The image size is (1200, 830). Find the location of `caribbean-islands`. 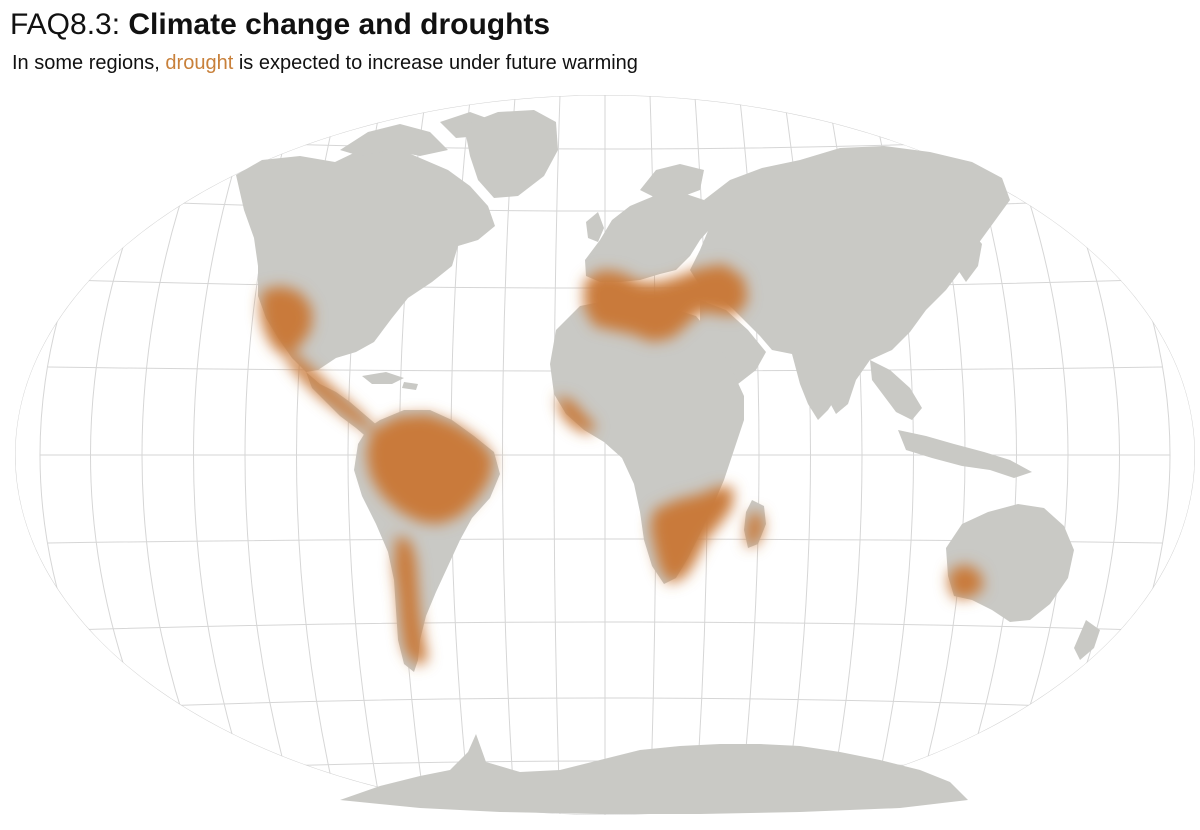

caribbean-islands is located at coordinates (390, 381).